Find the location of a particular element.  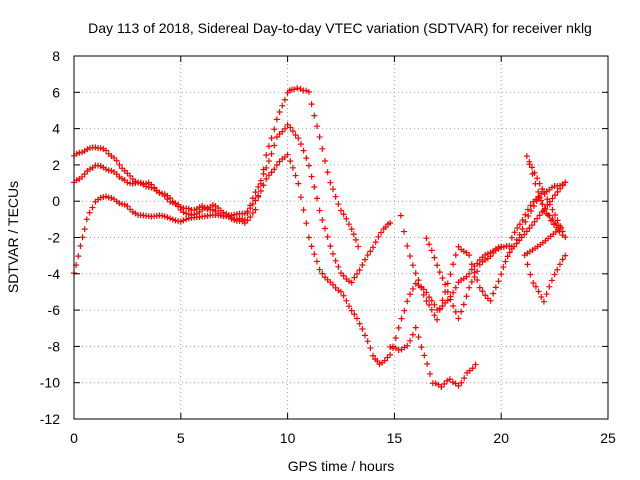

x-axis-label: GPS time / hours is located at coordinates (341, 466).